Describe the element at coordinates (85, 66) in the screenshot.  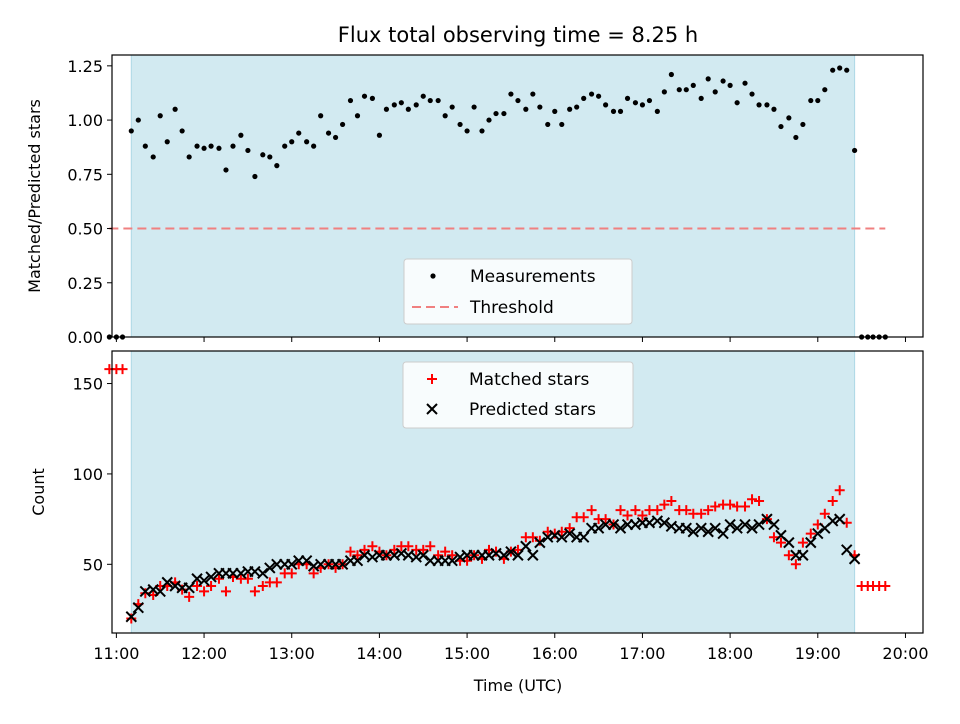
I see `y-tick-label: 1.25` at that location.